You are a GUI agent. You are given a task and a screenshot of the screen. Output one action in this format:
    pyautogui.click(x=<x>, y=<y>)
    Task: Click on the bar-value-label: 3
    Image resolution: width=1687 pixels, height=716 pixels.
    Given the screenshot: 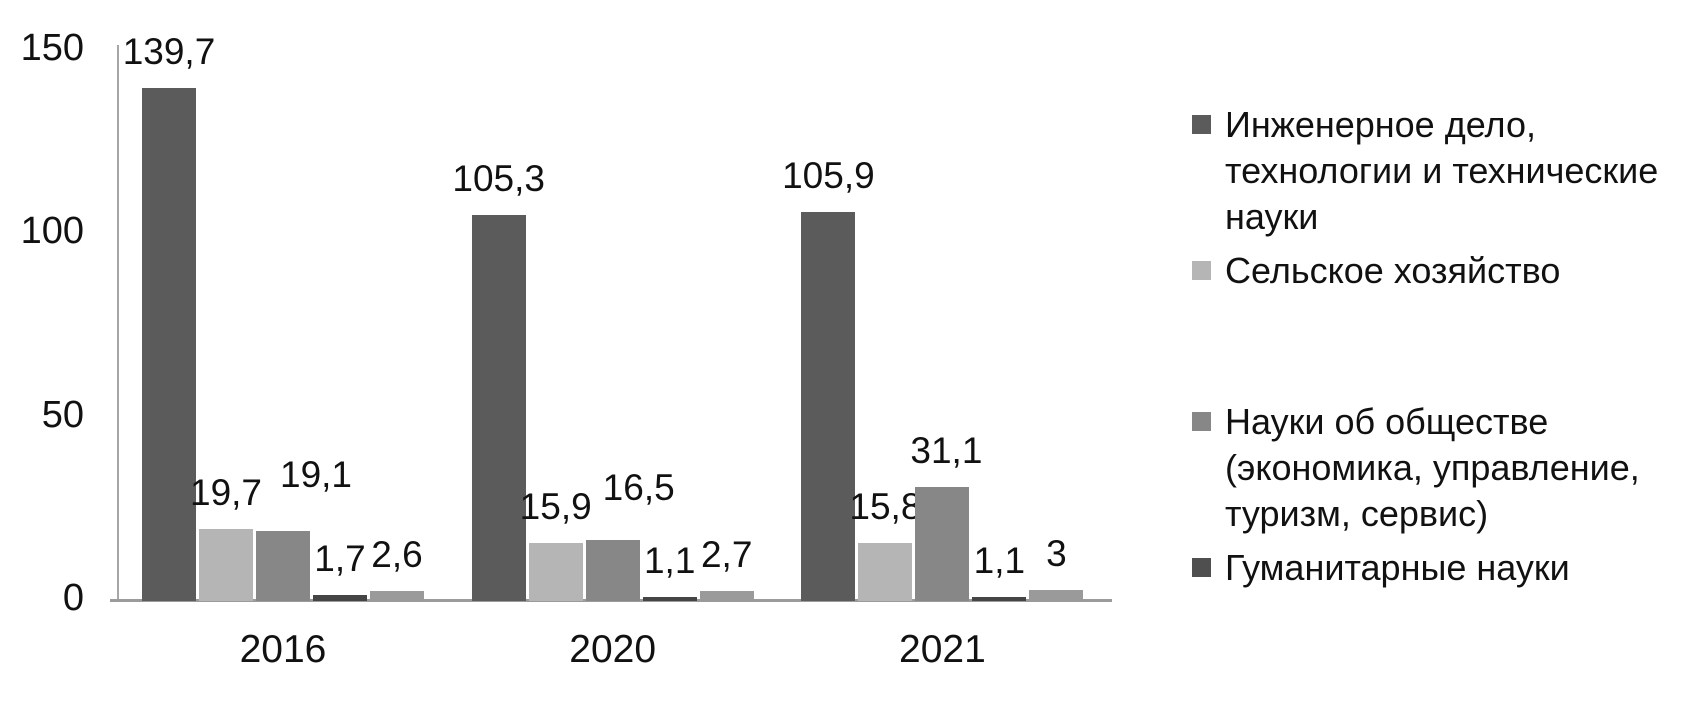 What is the action you would take?
    pyautogui.click(x=1056, y=553)
    